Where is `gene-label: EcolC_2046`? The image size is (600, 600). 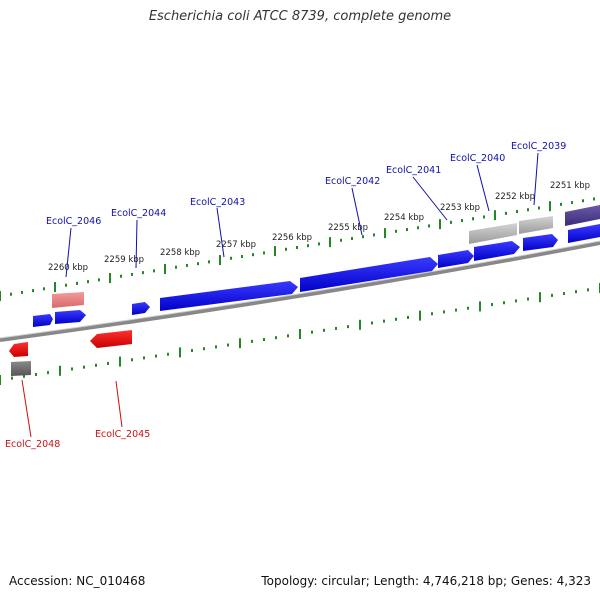
gene-label: EcolC_2046 is located at coordinates (73, 221).